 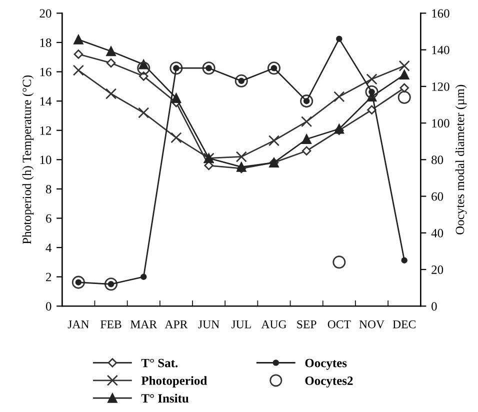 What do you see at coordinates (46, 130) in the screenshot?
I see `y-tick-label: 12` at bounding box center [46, 130].